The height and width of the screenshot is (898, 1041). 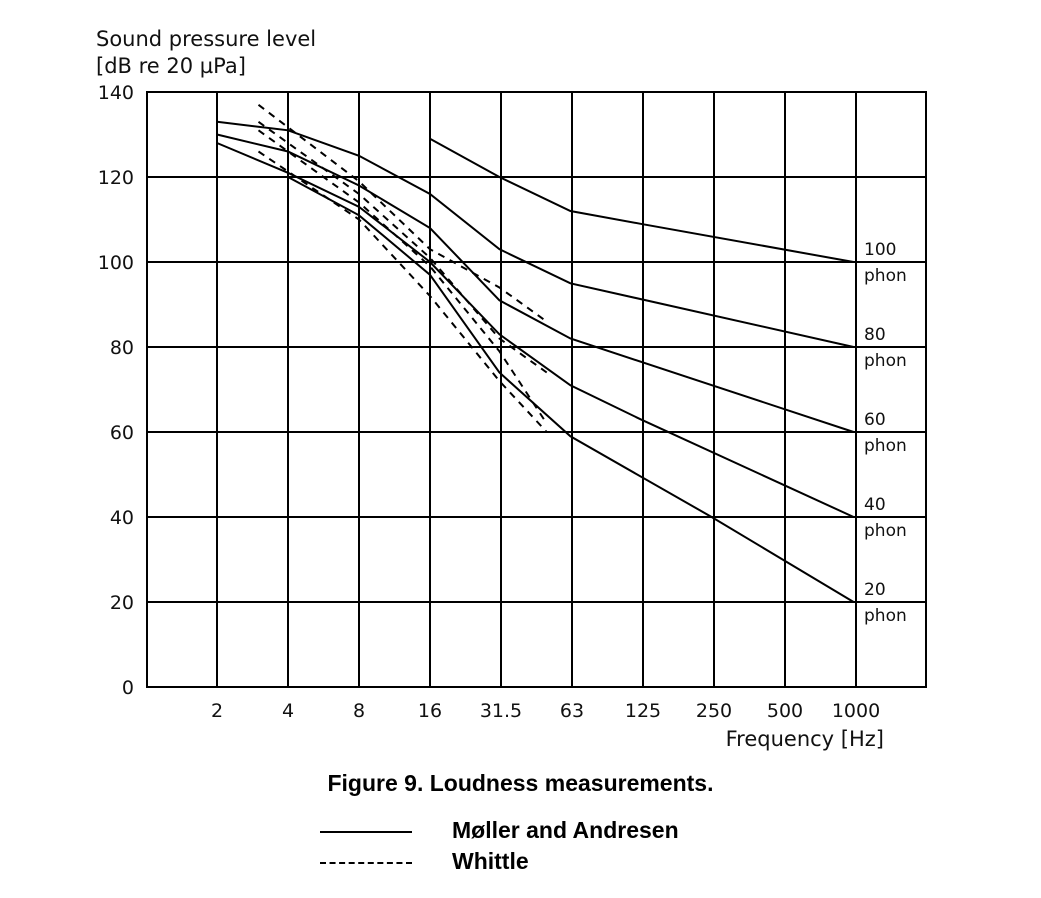 What do you see at coordinates (366, 863) in the screenshot?
I see `legend-dashed-line` at bounding box center [366, 863].